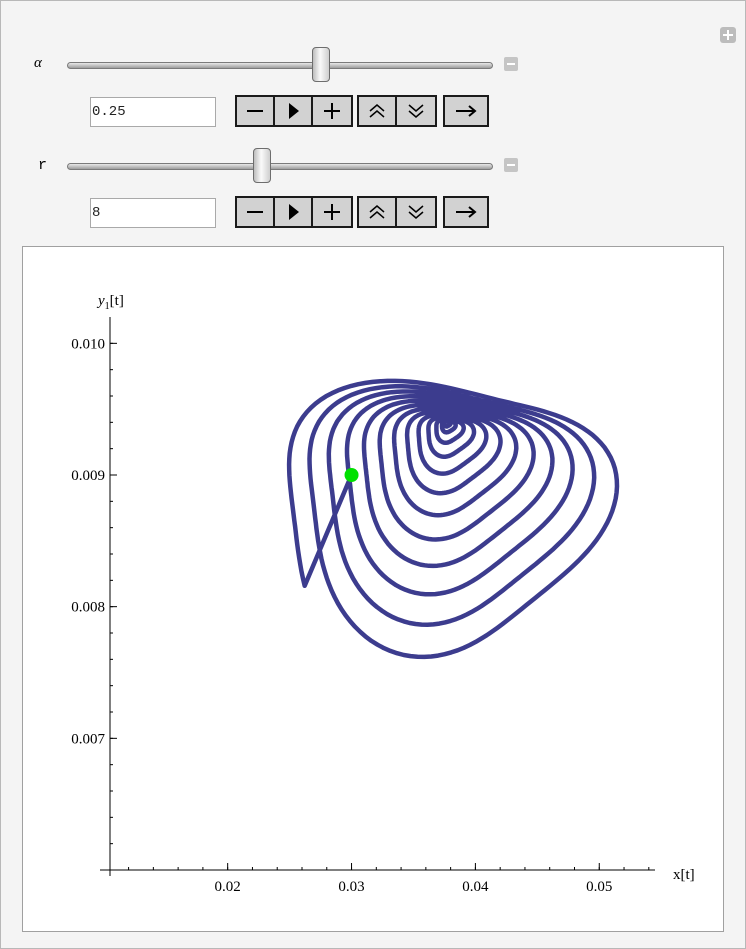  Describe the element at coordinates (153, 112) in the screenshot. I see `alpha-value-field: 0.25` at that location.